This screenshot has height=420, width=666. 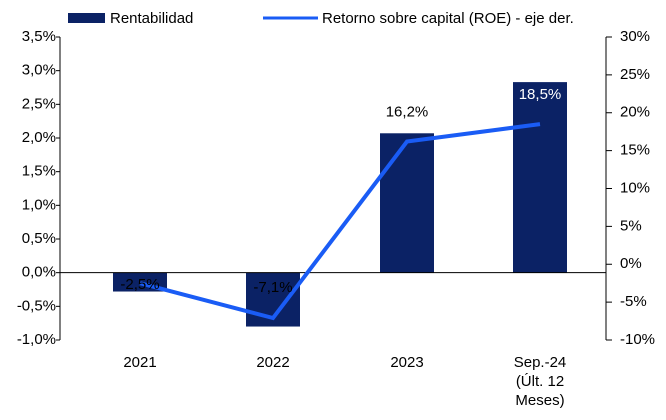 I want to click on data-label: 18,5%, so click(x=540, y=94).